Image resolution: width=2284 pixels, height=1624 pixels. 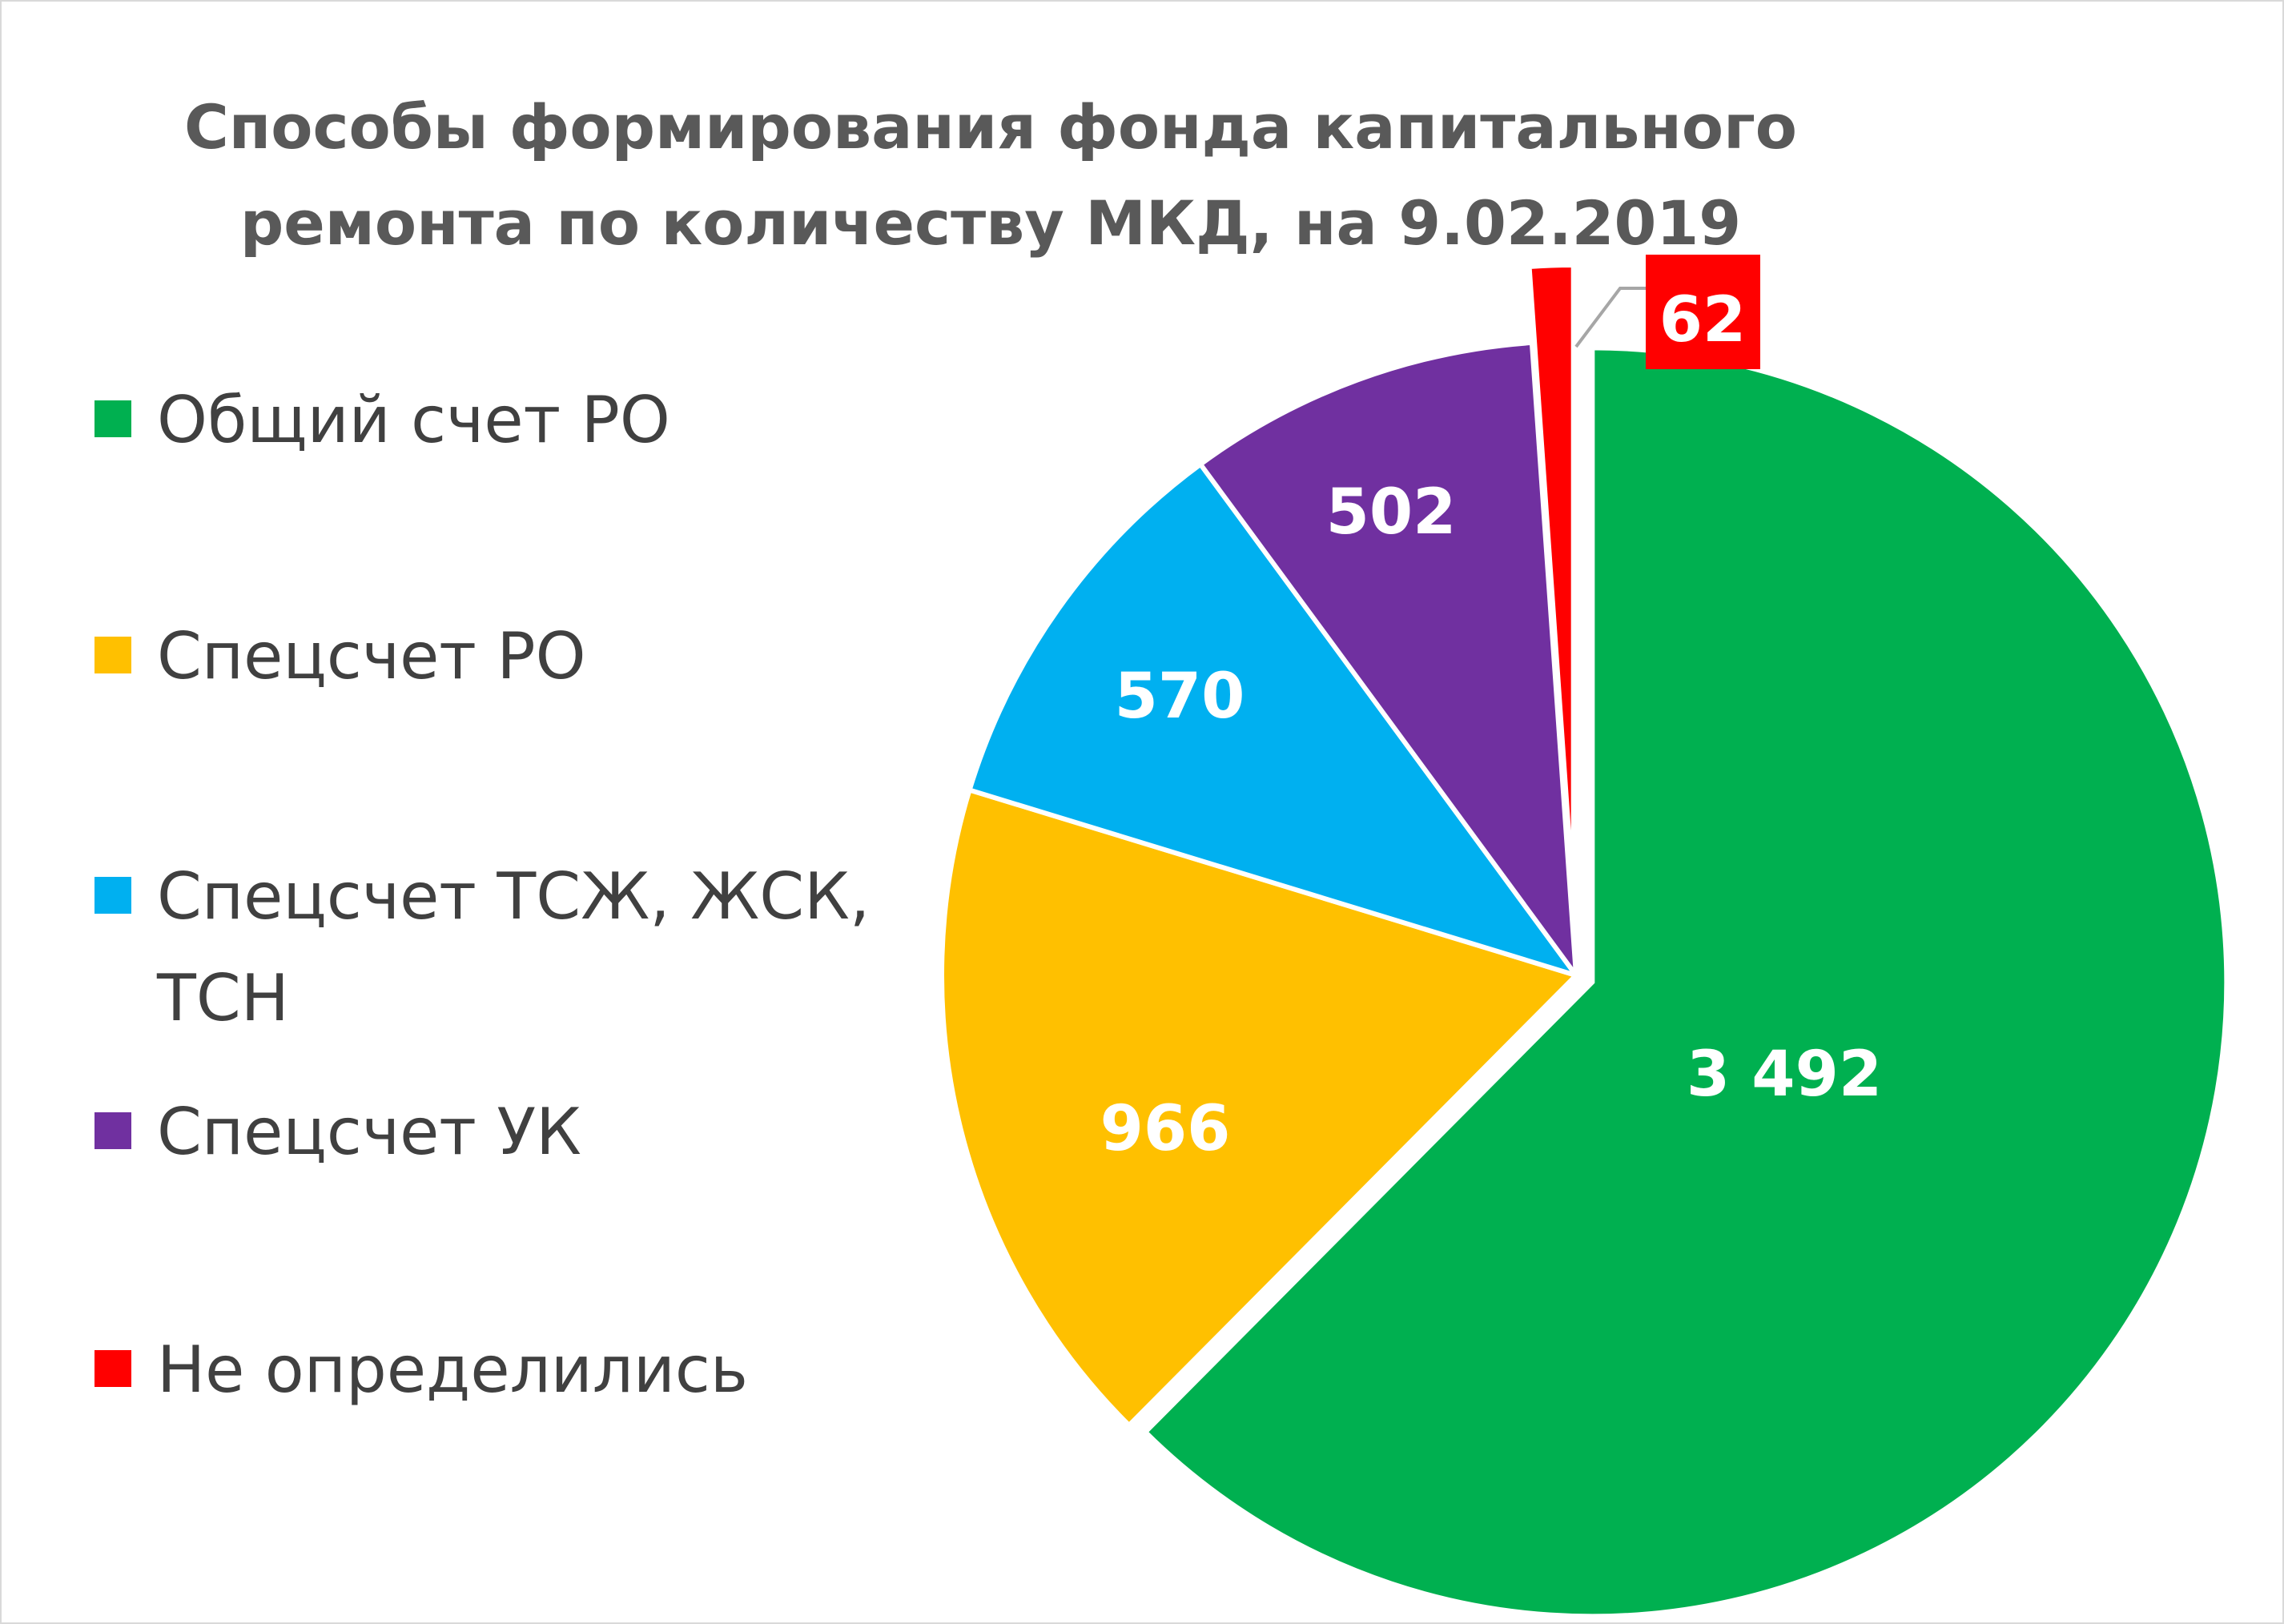 I want to click on legend-label-1: Спецсчет РО, so click(x=371, y=656).